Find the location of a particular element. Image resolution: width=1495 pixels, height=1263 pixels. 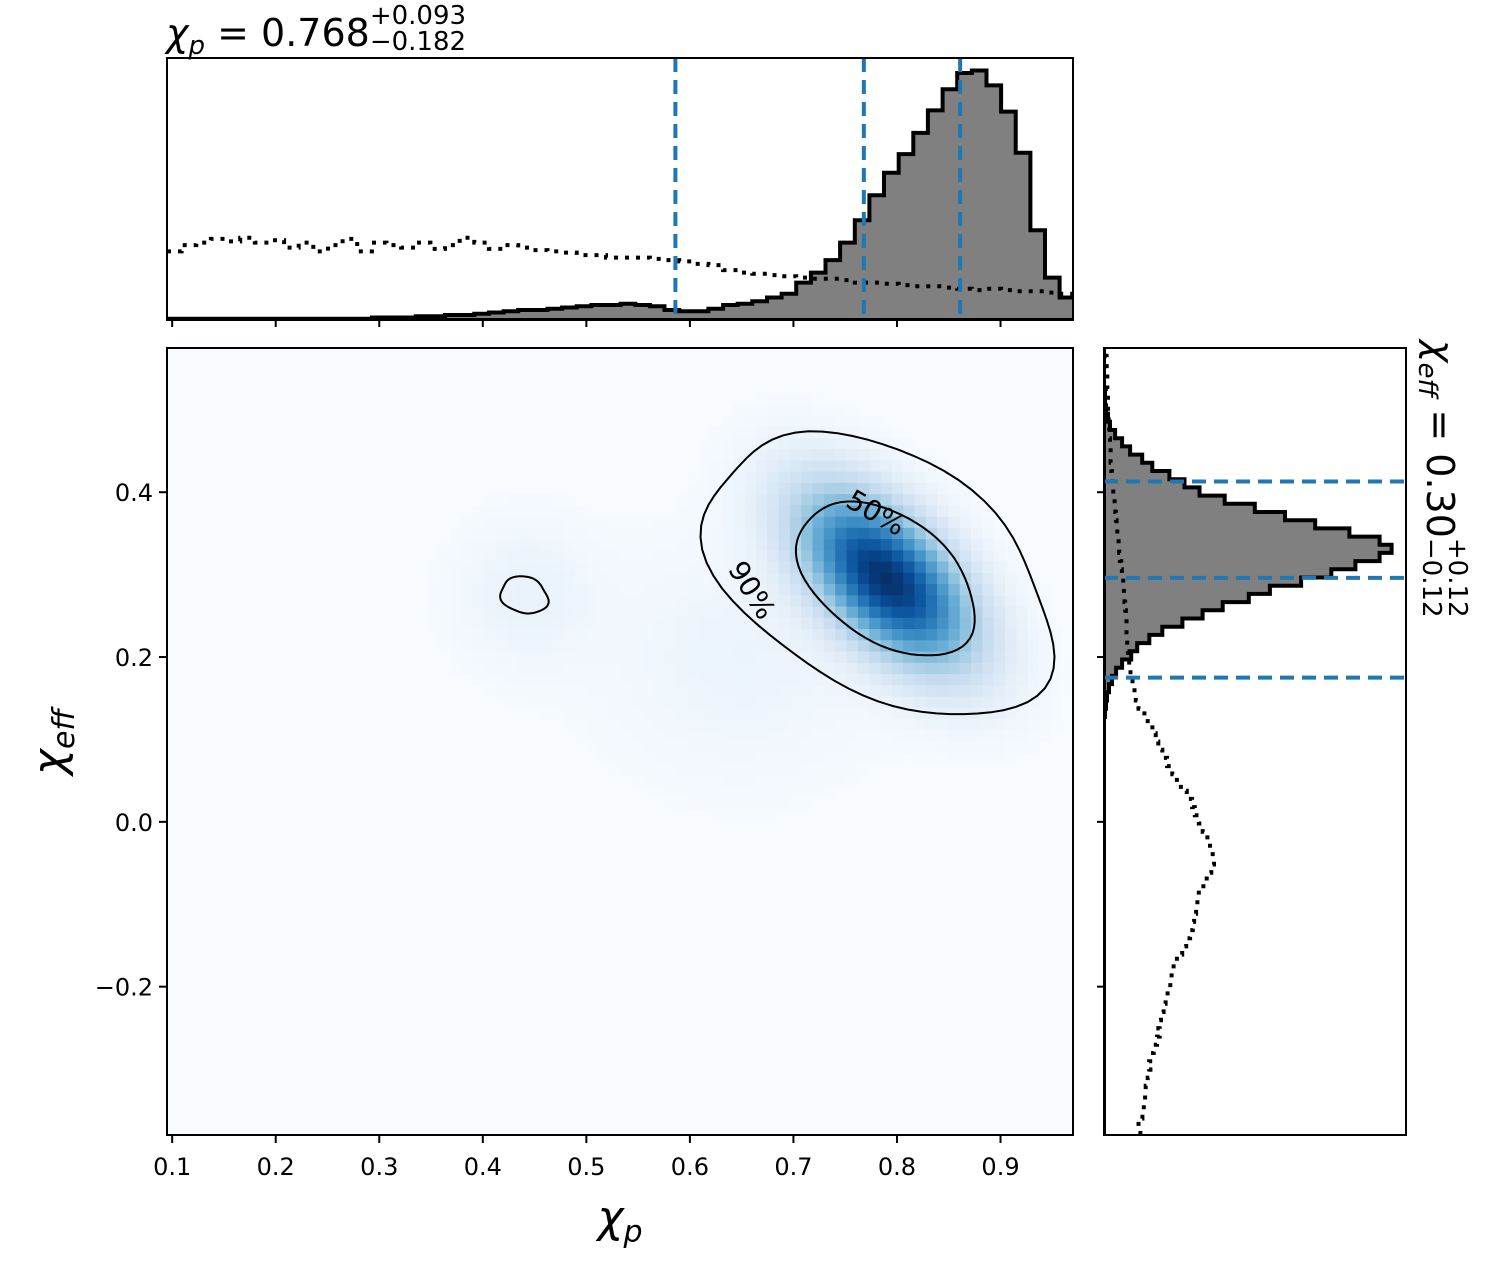

y-tick-label: 0.0 is located at coordinates (134, 823).